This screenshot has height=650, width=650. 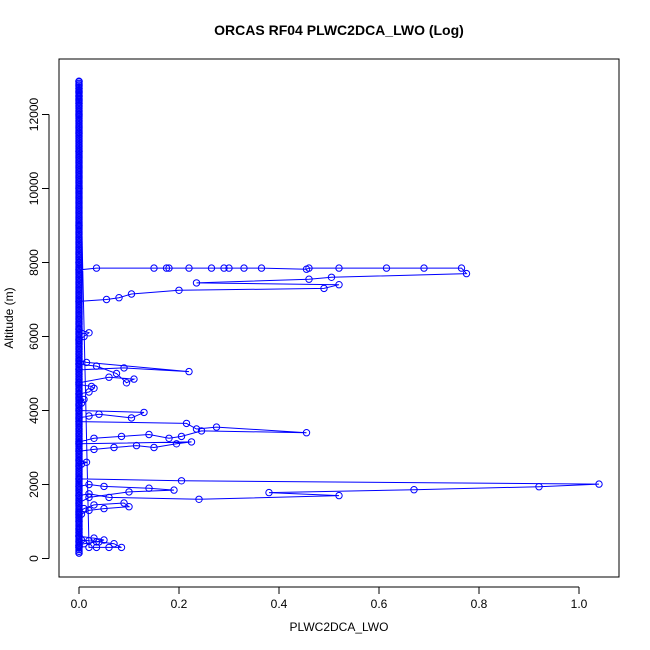 I want to click on y-tick-label: 0, so click(x=34, y=558).